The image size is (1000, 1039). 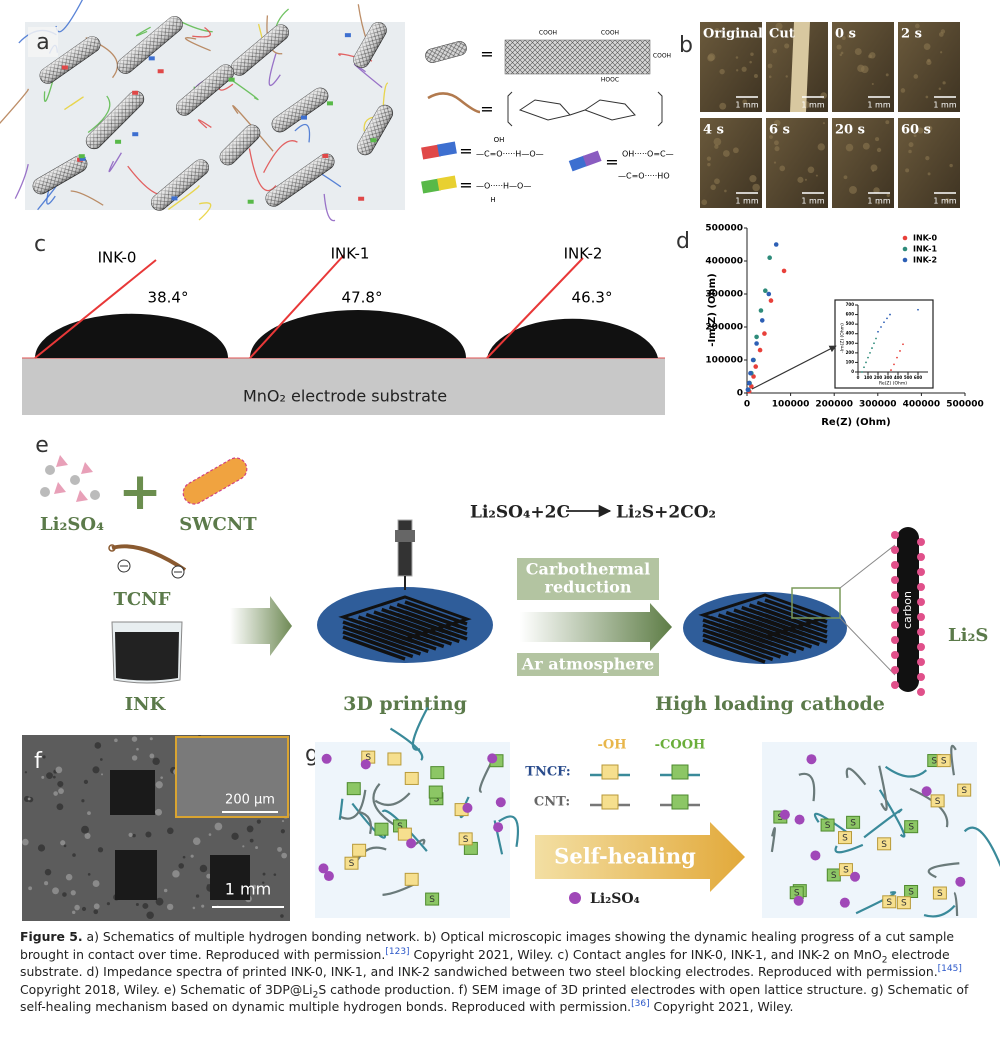 I want to click on process-arrow, so click(x=261, y=626).